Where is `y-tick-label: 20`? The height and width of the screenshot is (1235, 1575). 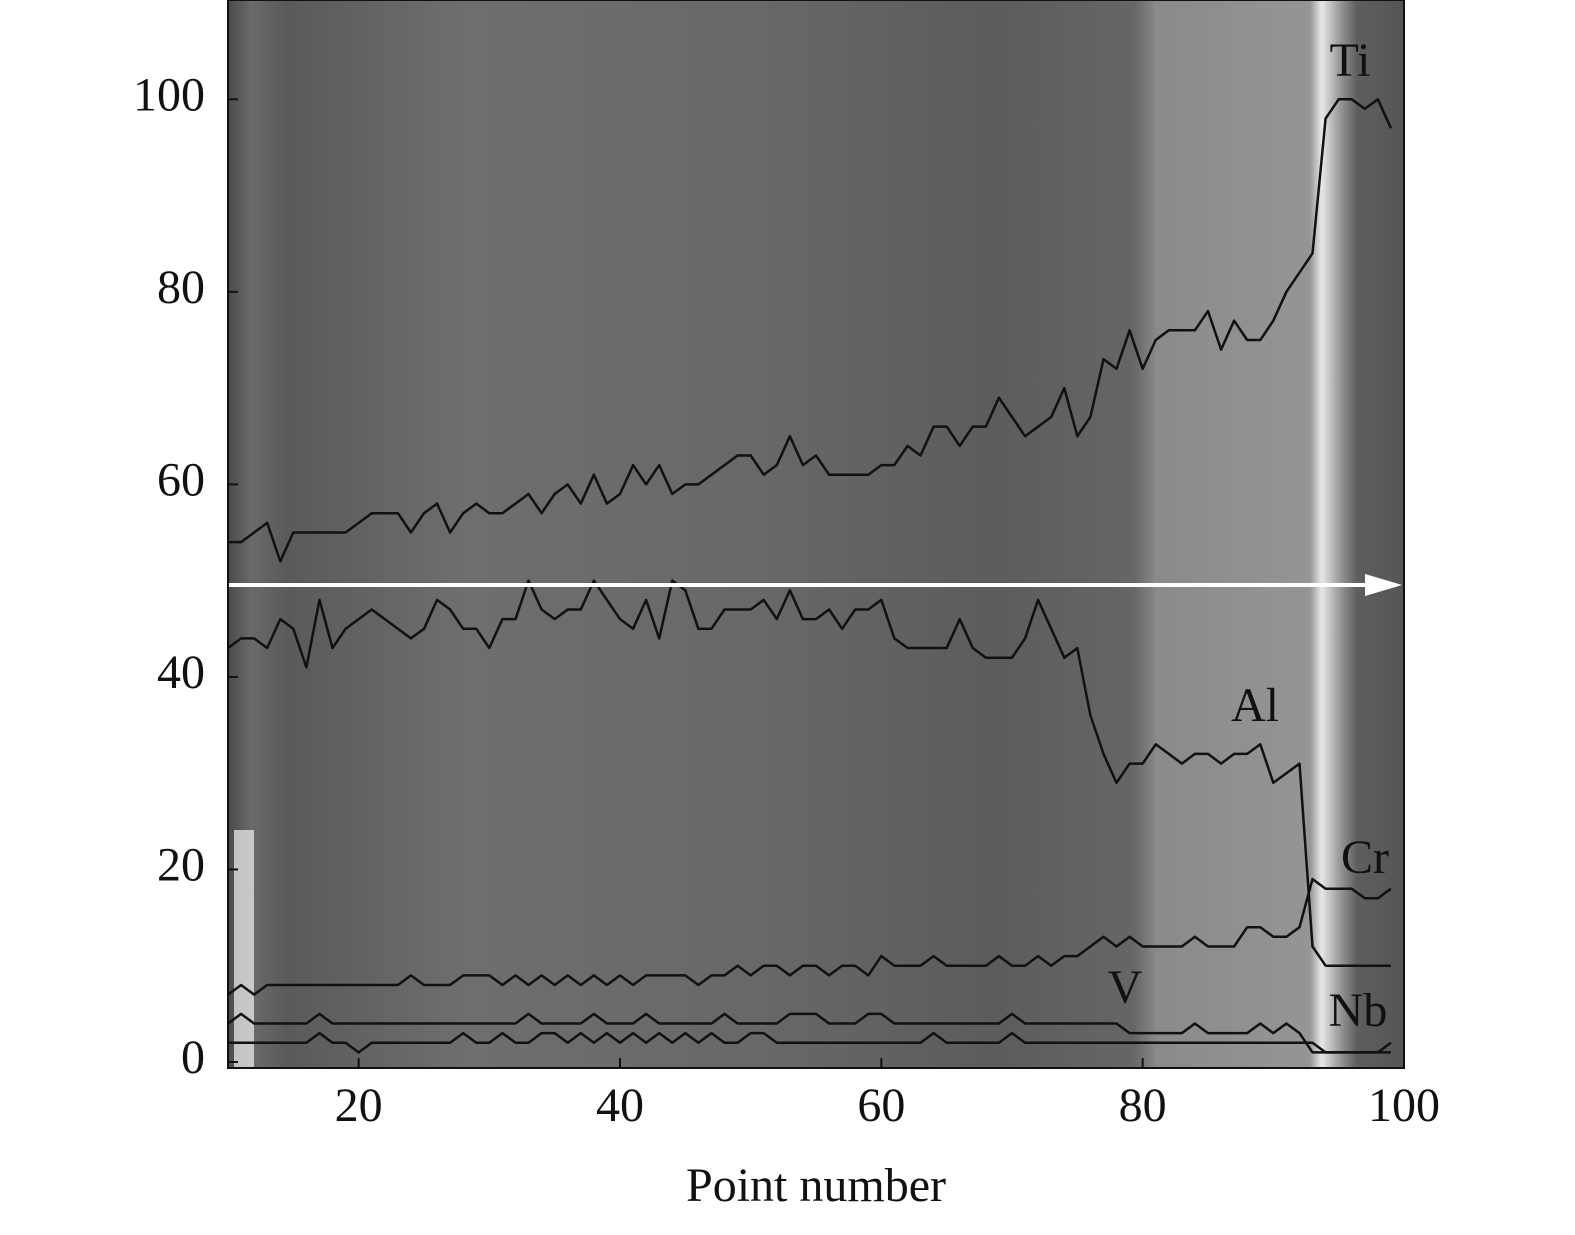 y-tick-label: 20 is located at coordinates (181, 864).